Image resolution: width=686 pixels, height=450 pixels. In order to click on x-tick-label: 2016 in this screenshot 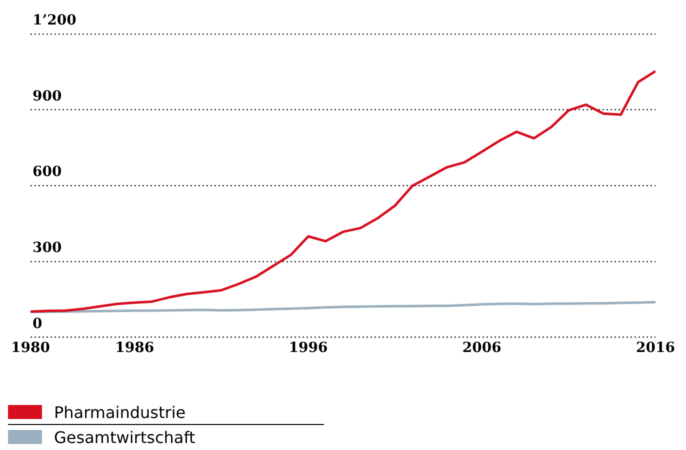, I will do `click(655, 348)`.